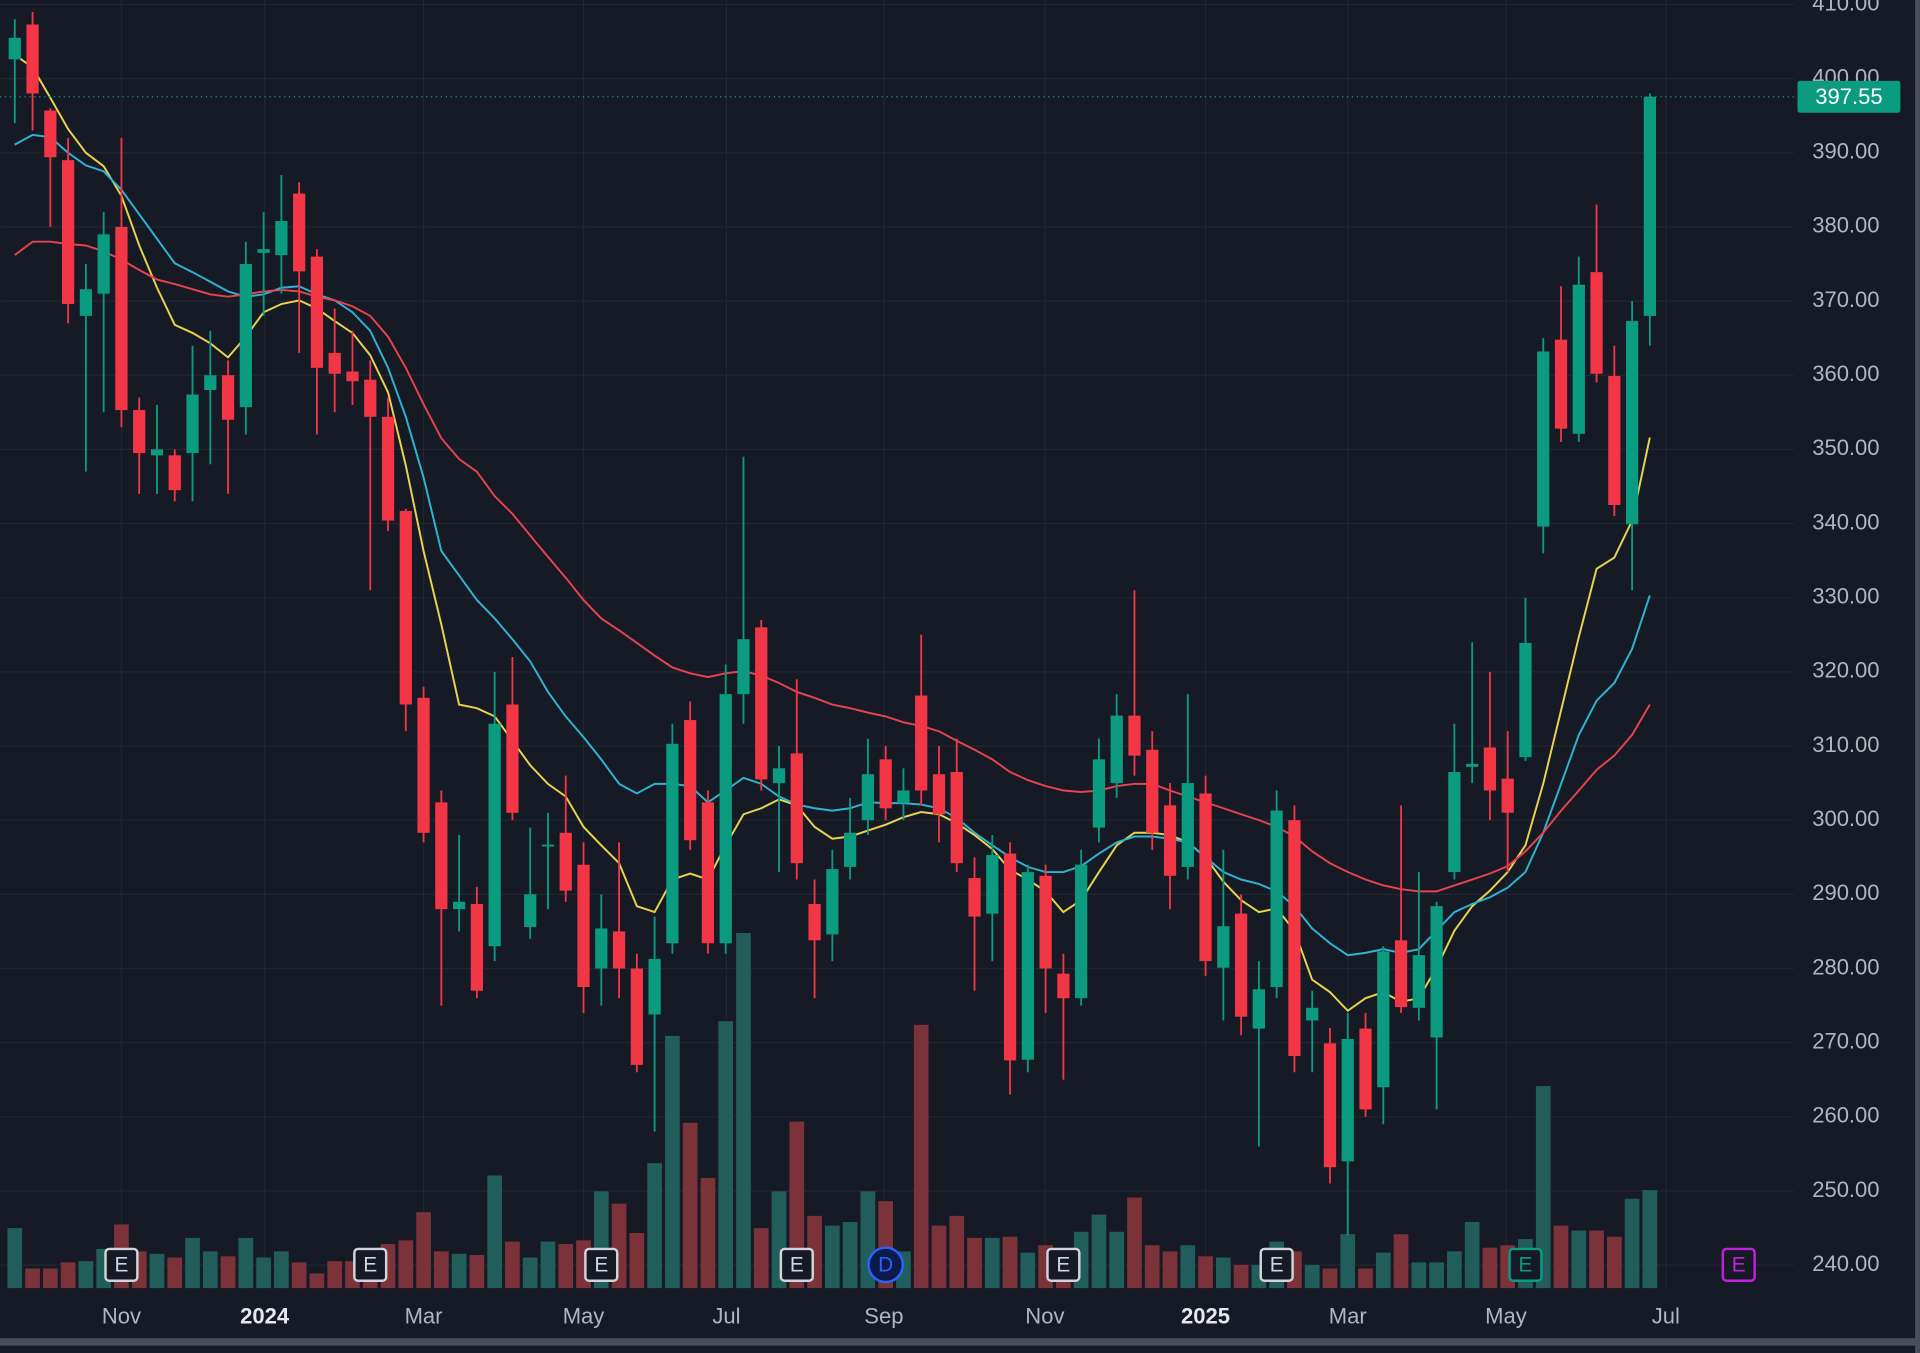  What do you see at coordinates (424, 1315) in the screenshot?
I see `x-tick-label: Mar` at bounding box center [424, 1315].